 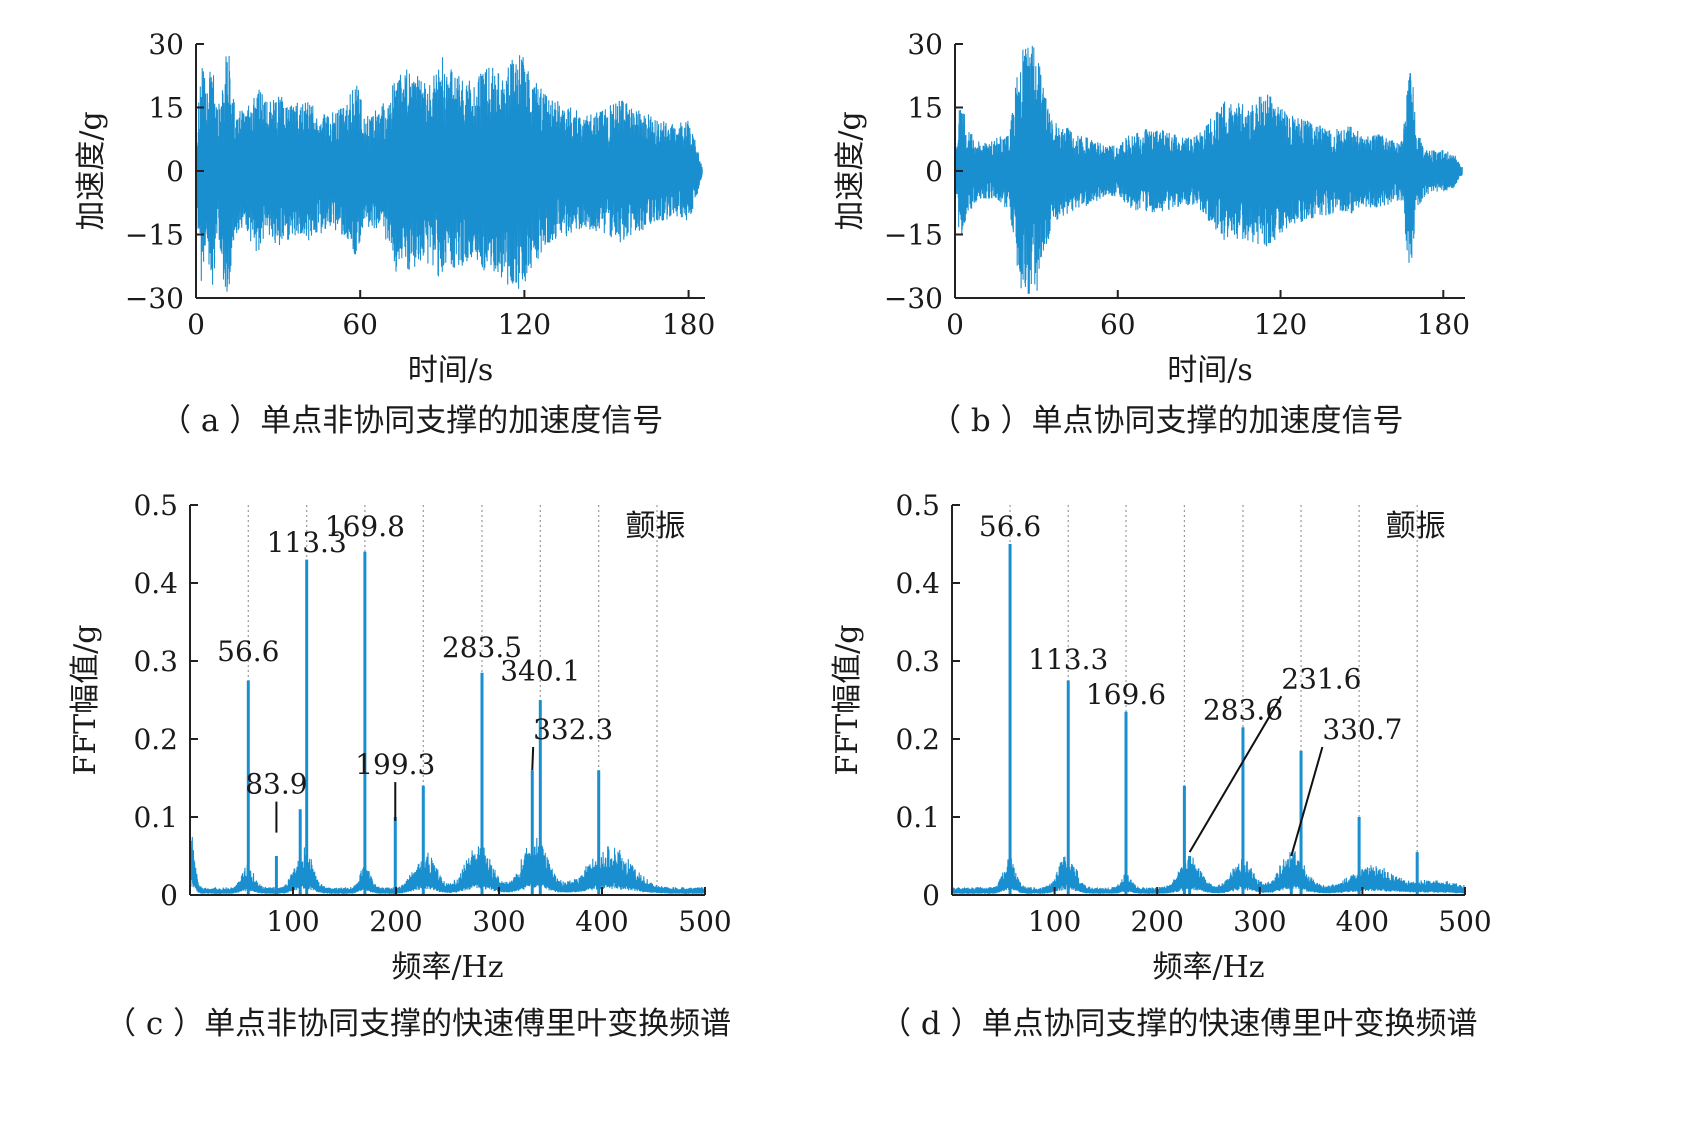 What do you see at coordinates (1443, 324) in the screenshot?
I see `x-tick-label-b-3: 180` at bounding box center [1443, 324].